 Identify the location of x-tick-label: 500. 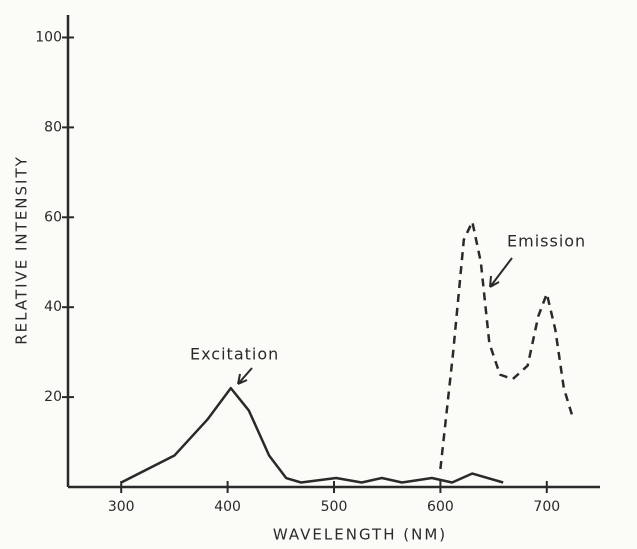
(334, 507).